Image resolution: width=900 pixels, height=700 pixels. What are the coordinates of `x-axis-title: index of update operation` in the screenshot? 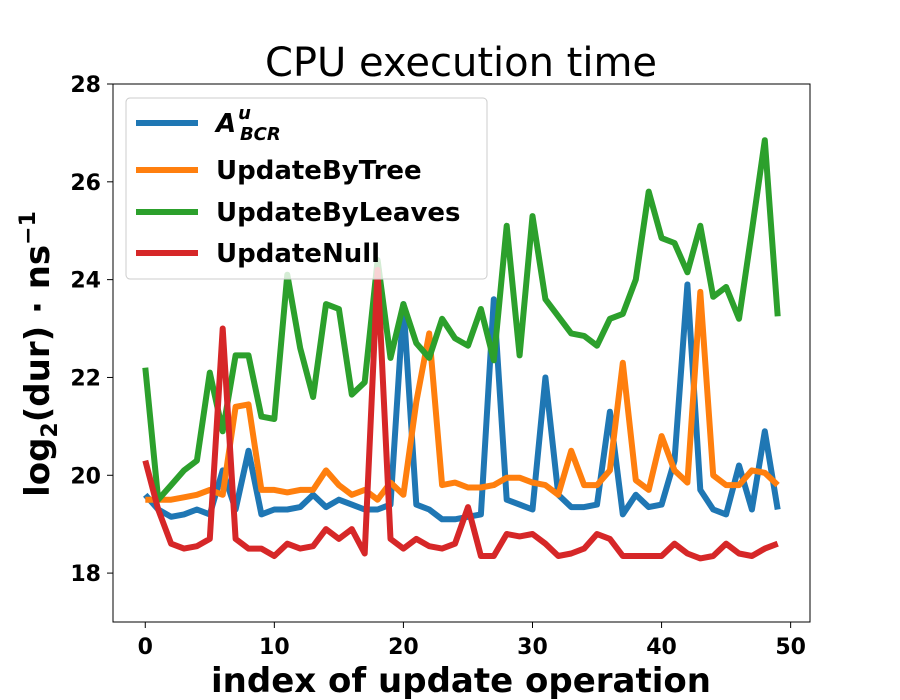 It's located at (461, 680).